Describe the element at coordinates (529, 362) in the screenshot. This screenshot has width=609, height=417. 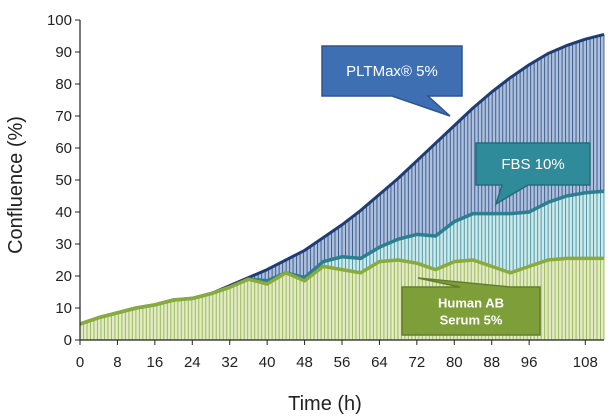
I see `x-tick-label: 96` at that location.